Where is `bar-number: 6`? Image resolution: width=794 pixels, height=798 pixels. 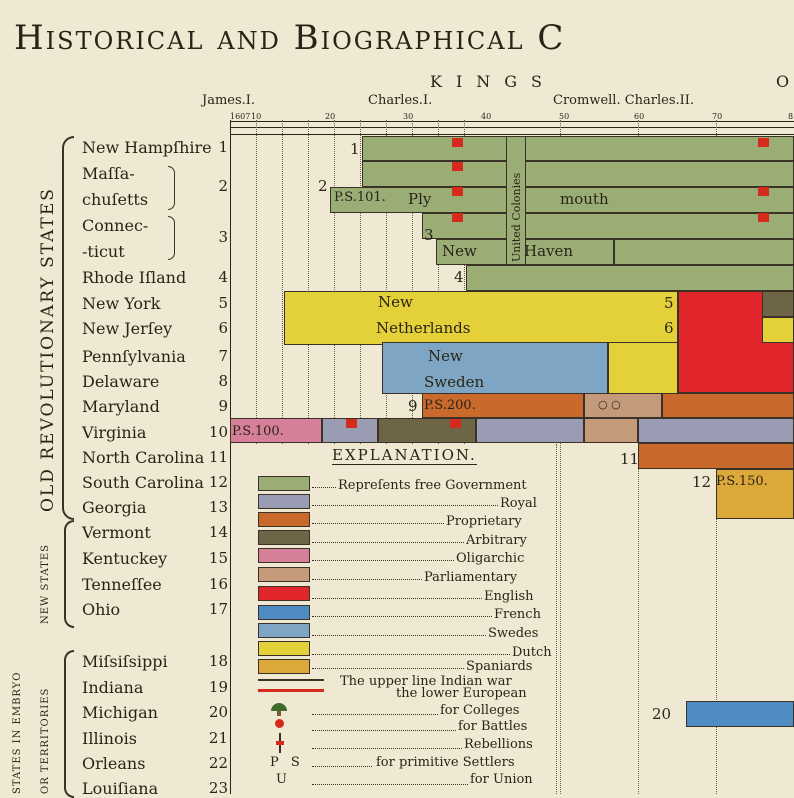 bar-number: 6 is located at coordinates (669, 328).